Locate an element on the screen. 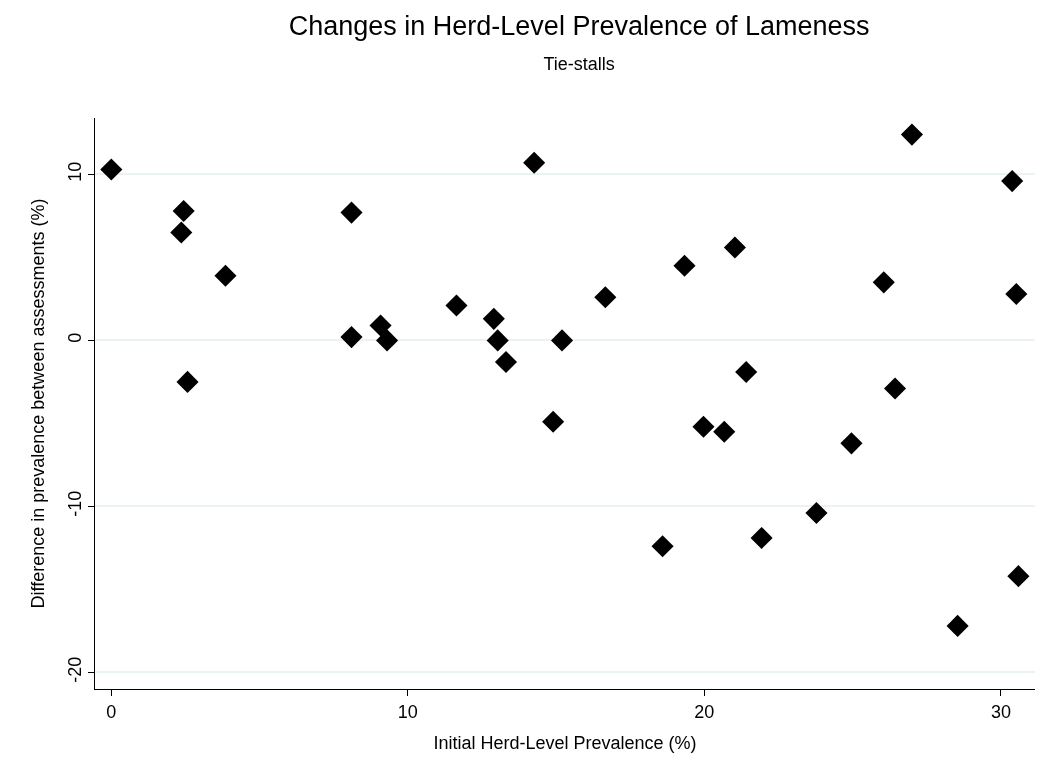 This screenshot has width=1053, height=769. y-tick-label: -20 is located at coordinates (74, 669).